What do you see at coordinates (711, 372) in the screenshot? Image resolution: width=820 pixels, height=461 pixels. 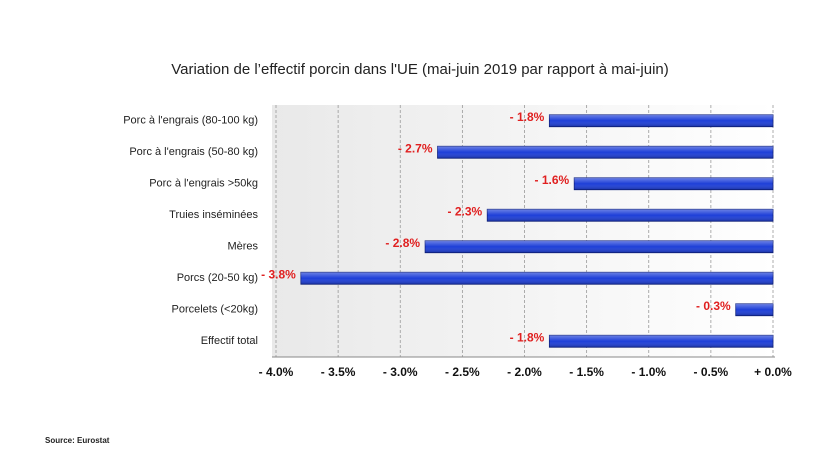 I see `x-tick-label: - 0.5%` at bounding box center [711, 372].